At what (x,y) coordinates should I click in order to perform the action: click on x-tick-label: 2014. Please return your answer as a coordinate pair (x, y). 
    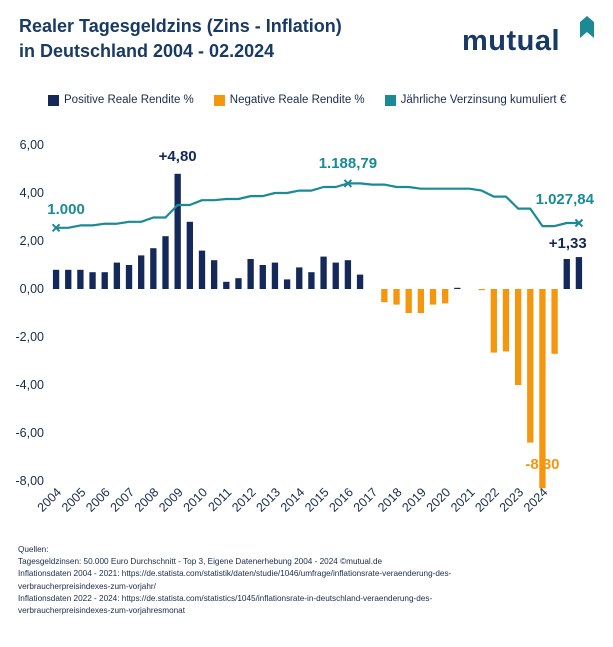
    Looking at the image, I should click on (293, 500).